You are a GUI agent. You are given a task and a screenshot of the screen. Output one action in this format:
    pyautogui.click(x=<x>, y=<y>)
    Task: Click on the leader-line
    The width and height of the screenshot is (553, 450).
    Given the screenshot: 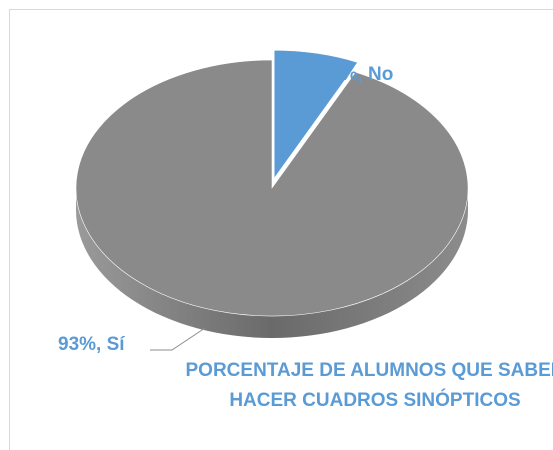 What is the action you would take?
    pyautogui.click(x=178, y=339)
    